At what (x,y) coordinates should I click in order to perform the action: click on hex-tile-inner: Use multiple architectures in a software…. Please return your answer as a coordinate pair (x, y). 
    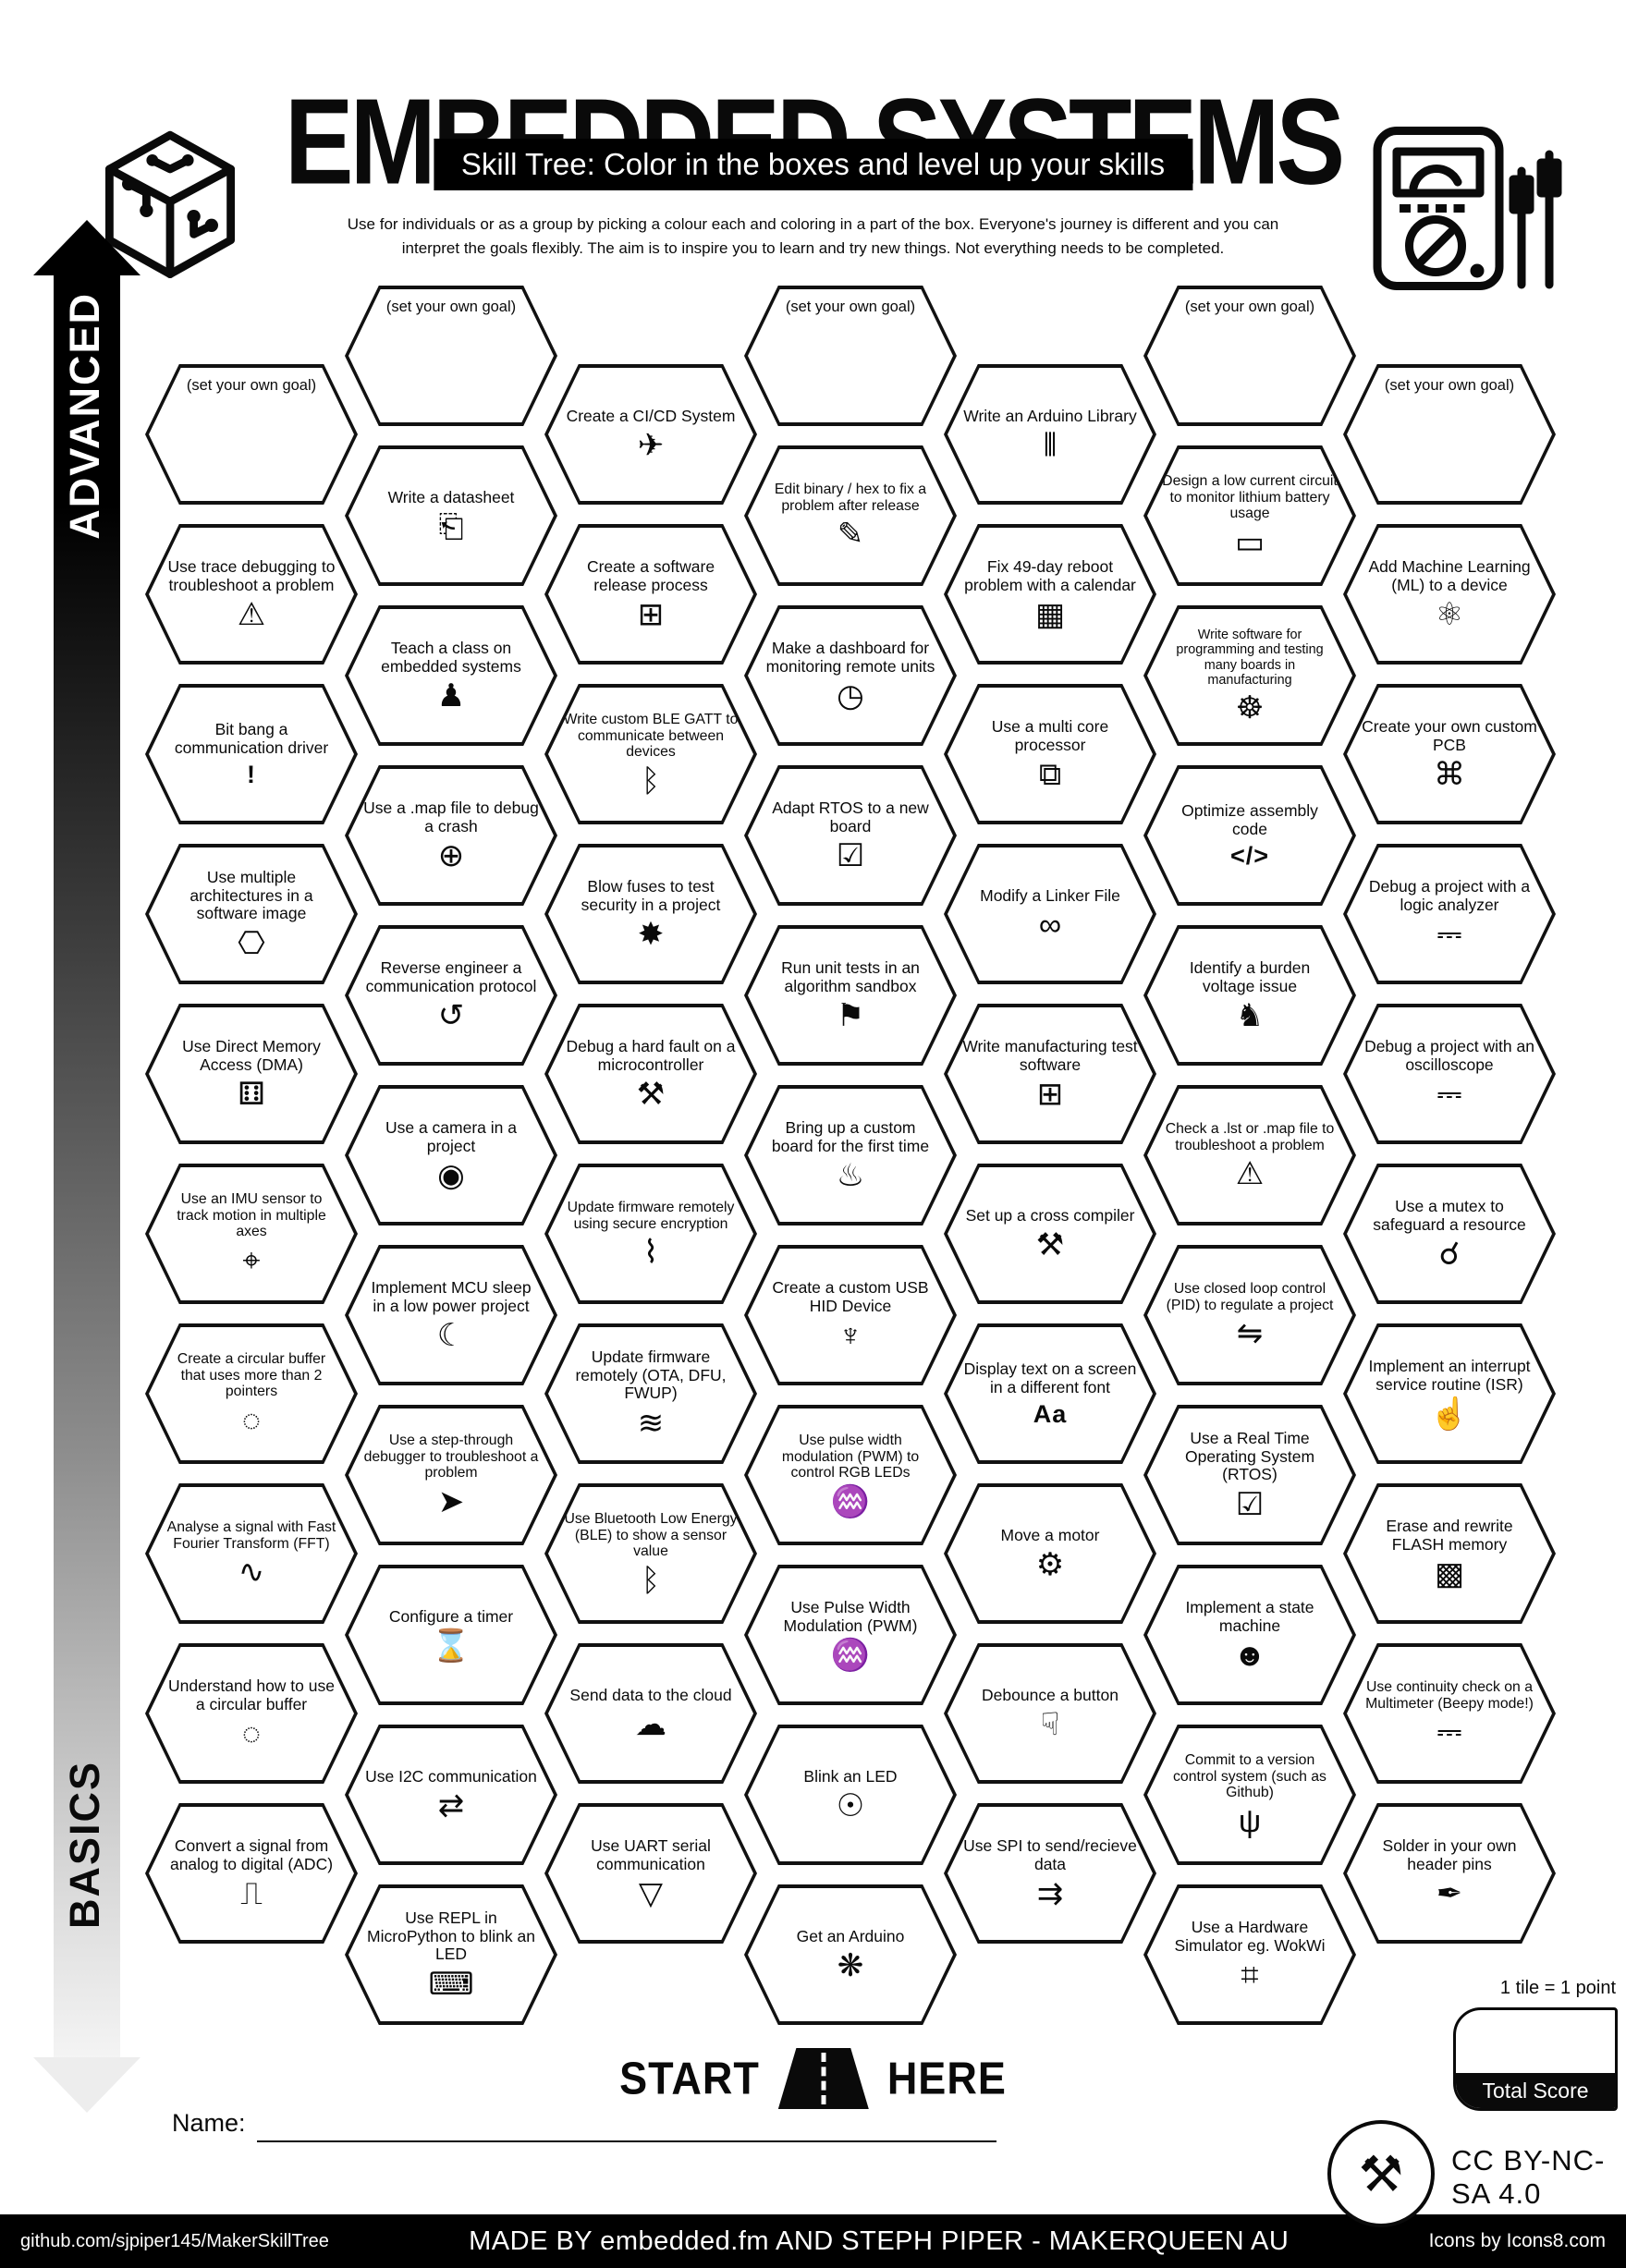
    Looking at the image, I should click on (251, 914).